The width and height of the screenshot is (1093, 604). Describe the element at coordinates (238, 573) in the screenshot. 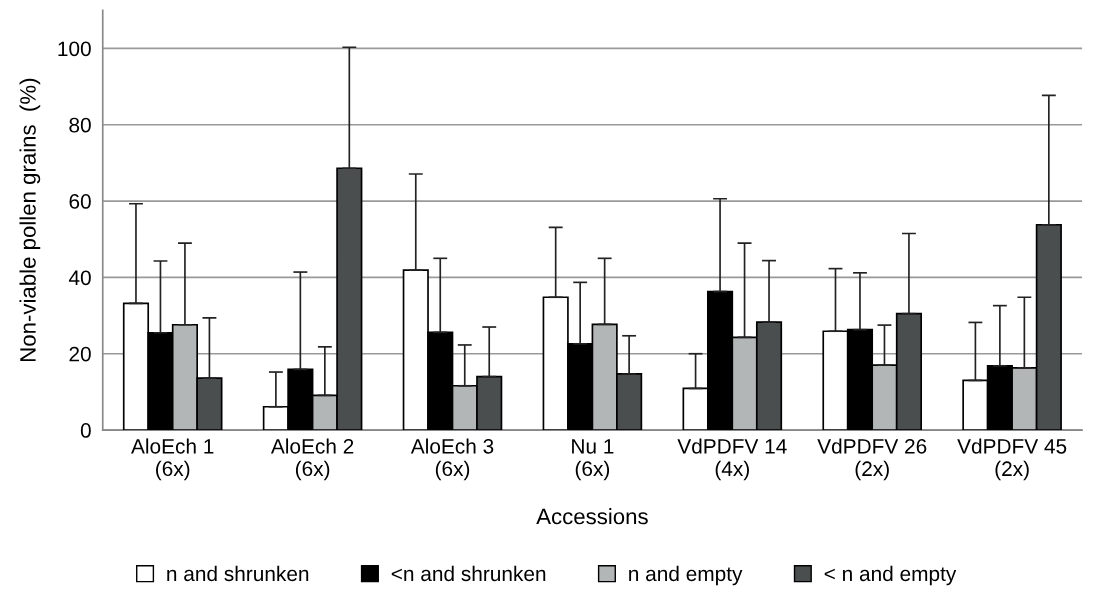

I see `legend-label: n and shrunken` at that location.